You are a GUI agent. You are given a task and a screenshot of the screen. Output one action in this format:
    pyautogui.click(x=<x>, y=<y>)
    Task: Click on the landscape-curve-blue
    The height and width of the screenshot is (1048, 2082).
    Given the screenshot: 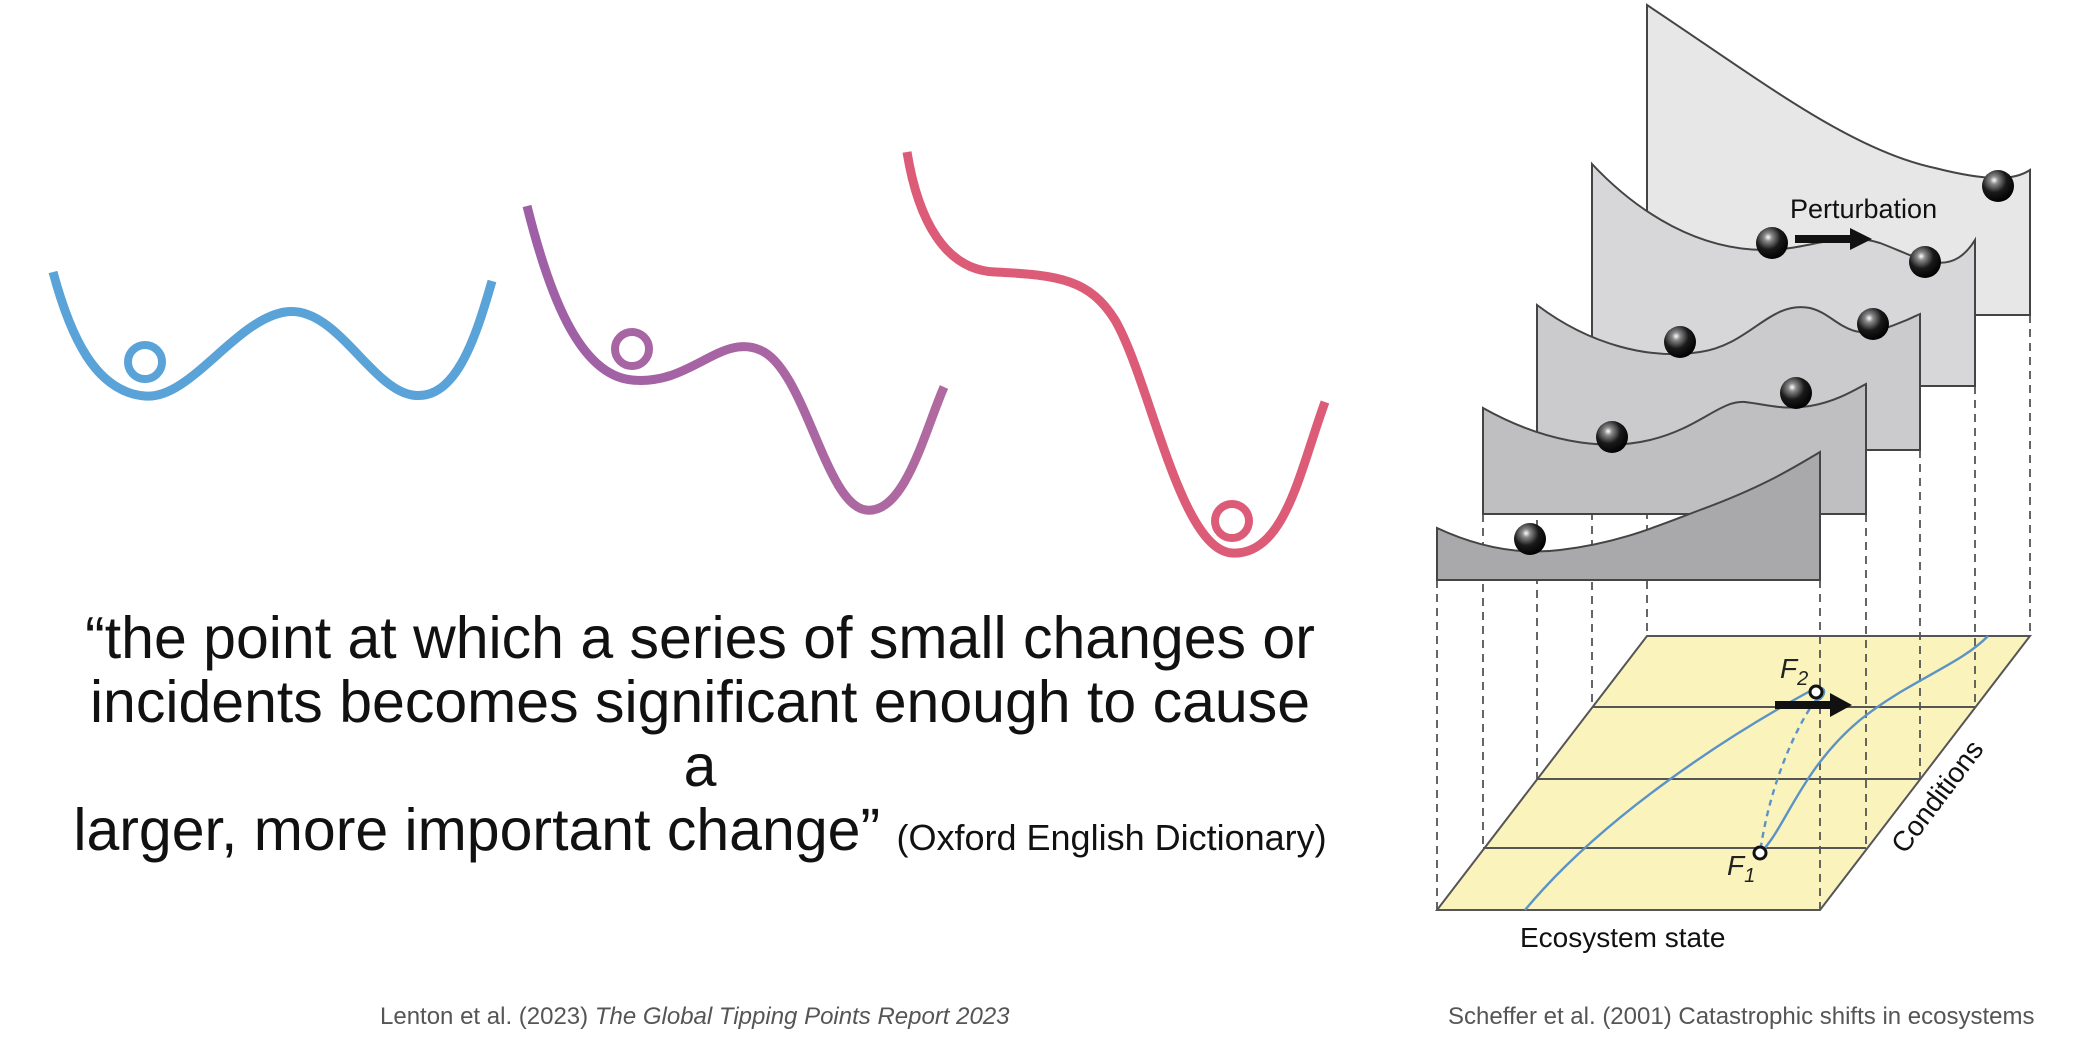 What is the action you would take?
    pyautogui.click(x=272, y=335)
    